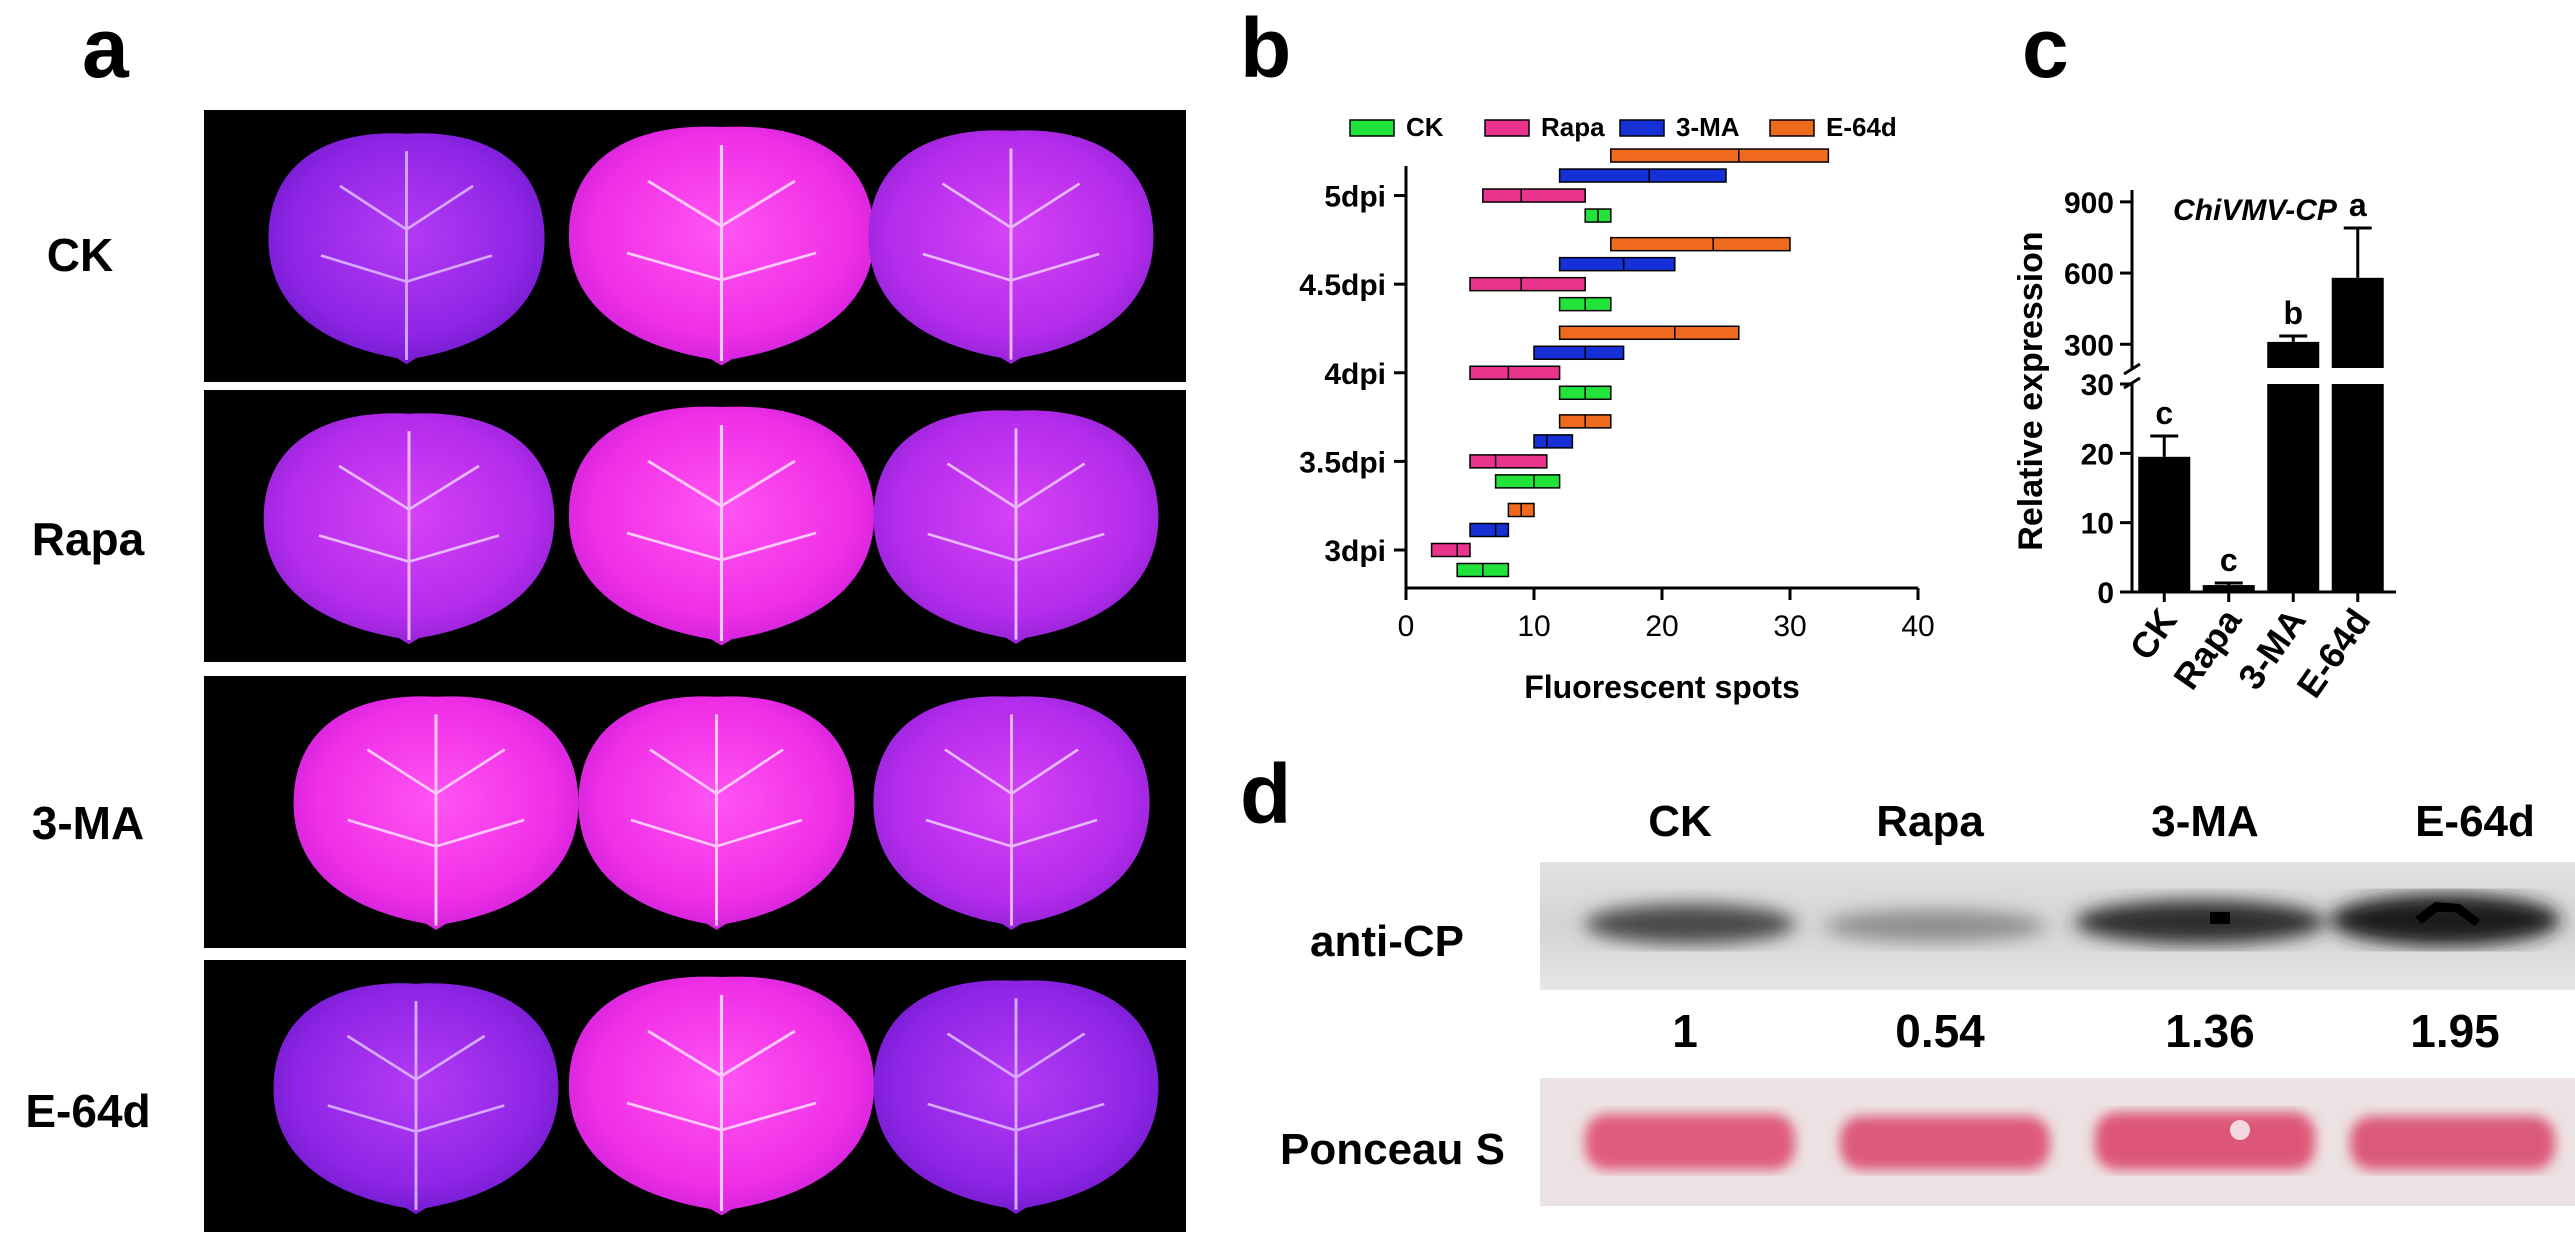 The height and width of the screenshot is (1251, 2575). What do you see at coordinates (1917, 626) in the screenshot?
I see `x-tick-label: 40` at bounding box center [1917, 626].